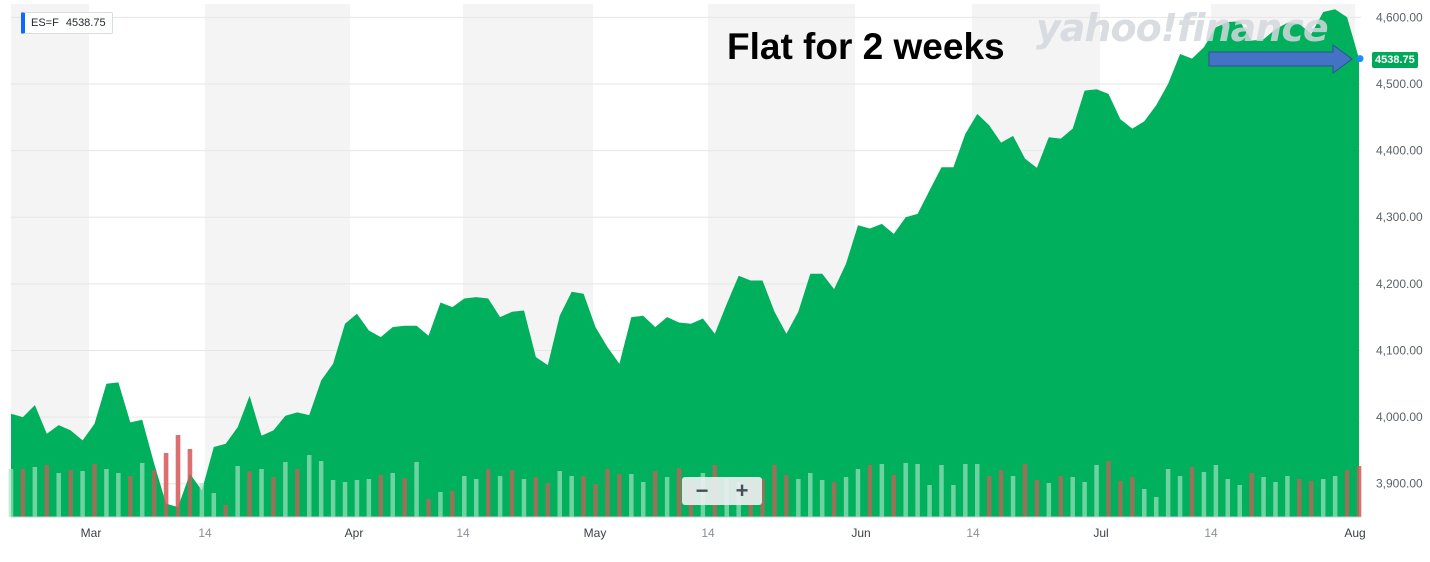 This screenshot has height=562, width=1430. I want to click on y-tick-label: 4,200.00, so click(1399, 284).